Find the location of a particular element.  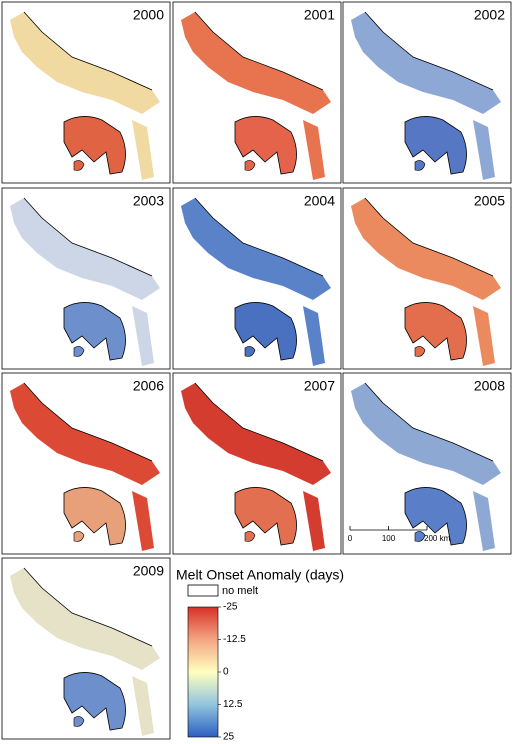

map-panel: 2009 is located at coordinates (86, 648).